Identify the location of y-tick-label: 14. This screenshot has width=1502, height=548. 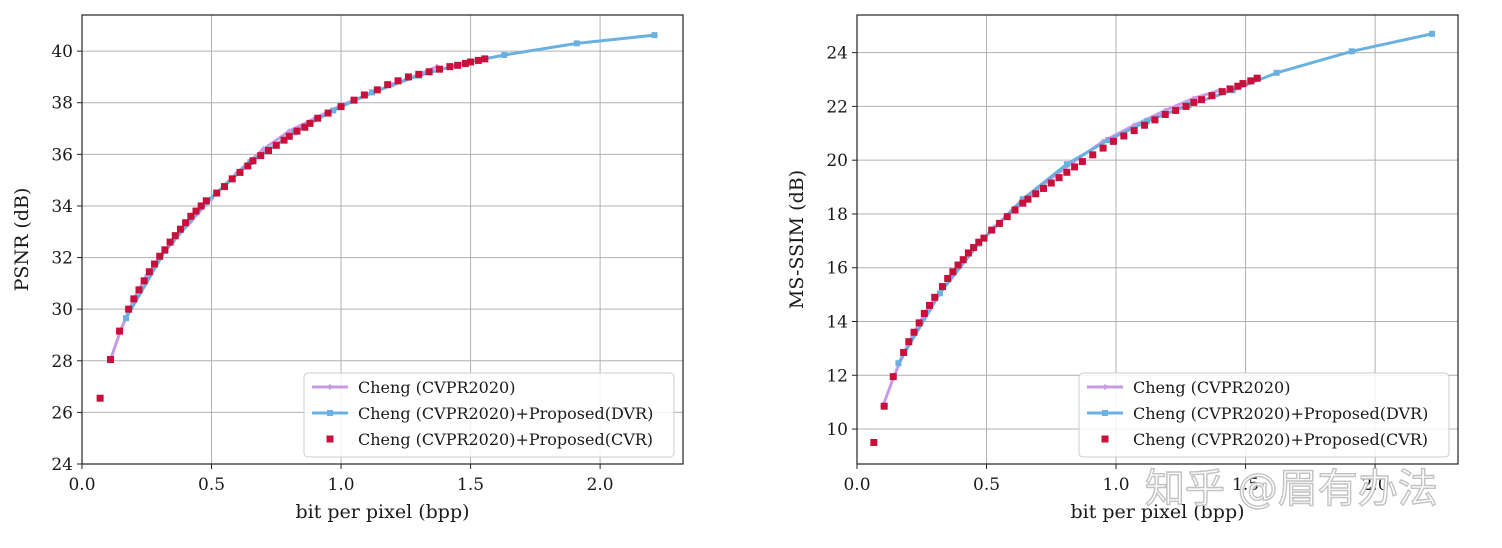
(837, 323).